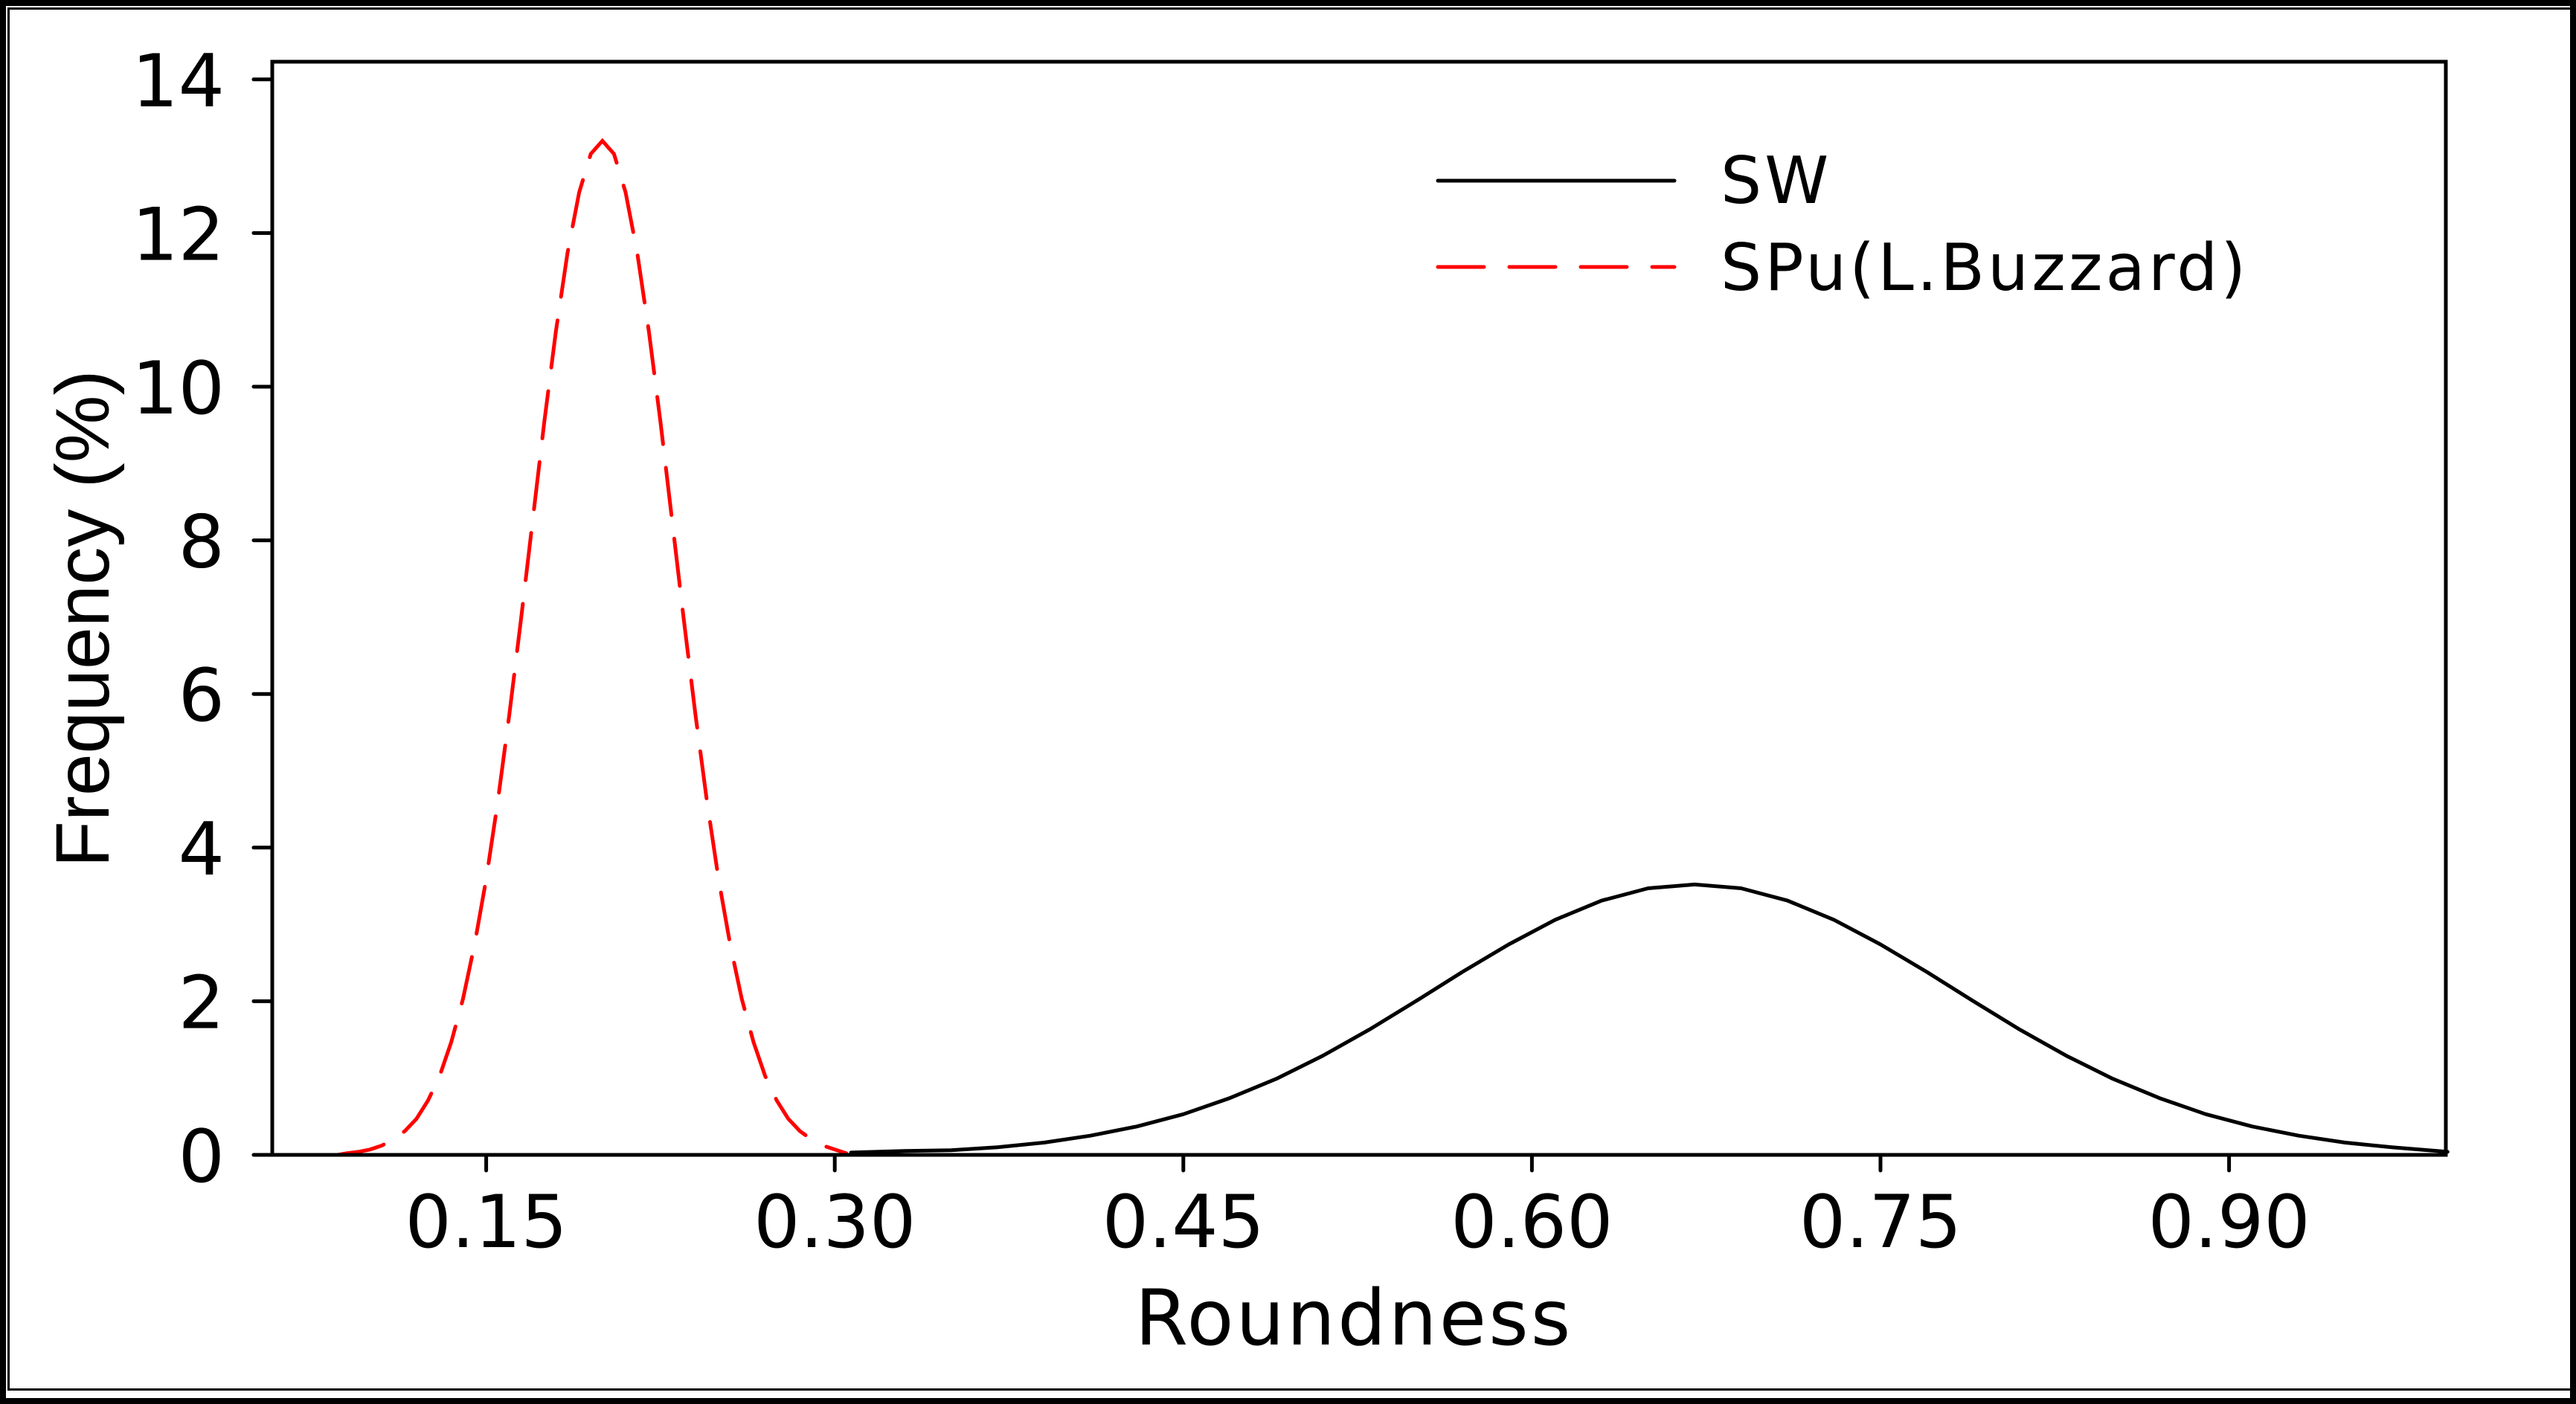 This screenshot has width=2576, height=1404. I want to click on legend: SW SPu(L.Buzzard), so click(1842, 224).